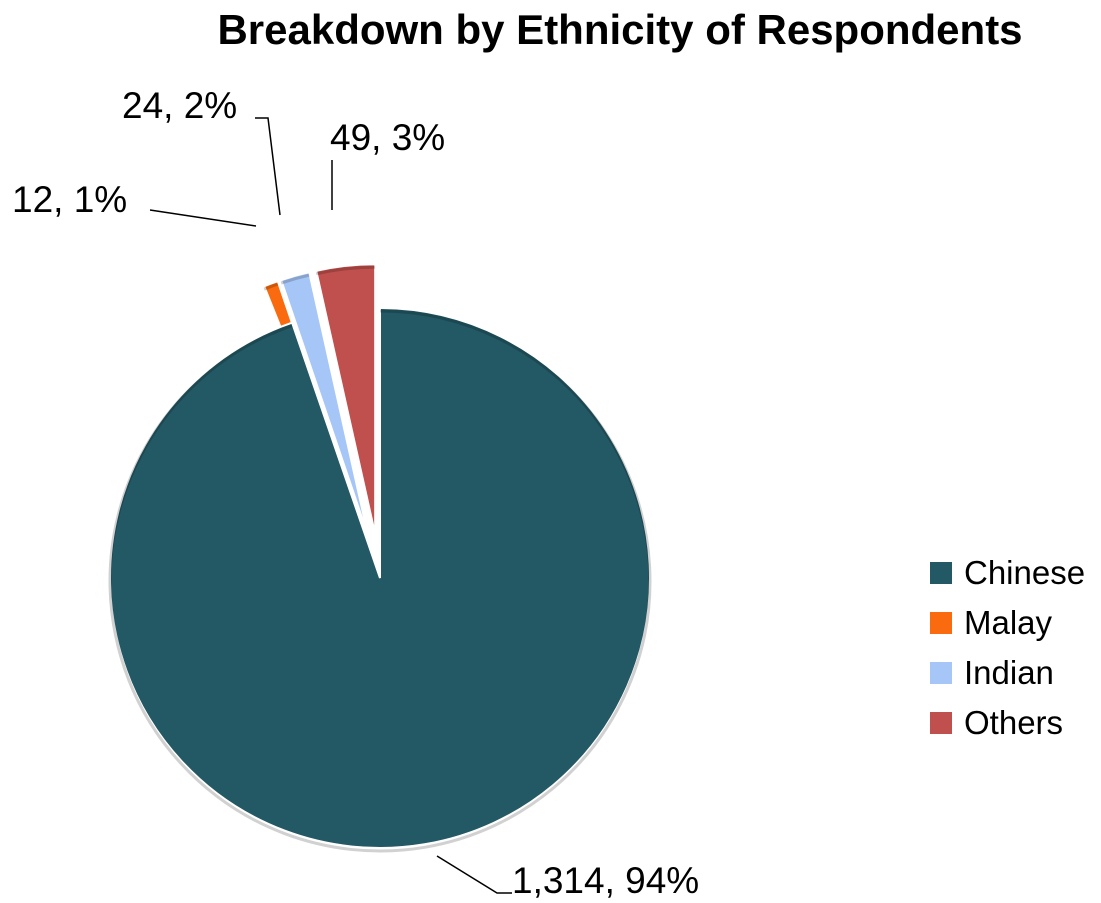  I want to click on data-label-indian: 24, 2%, so click(179, 105).